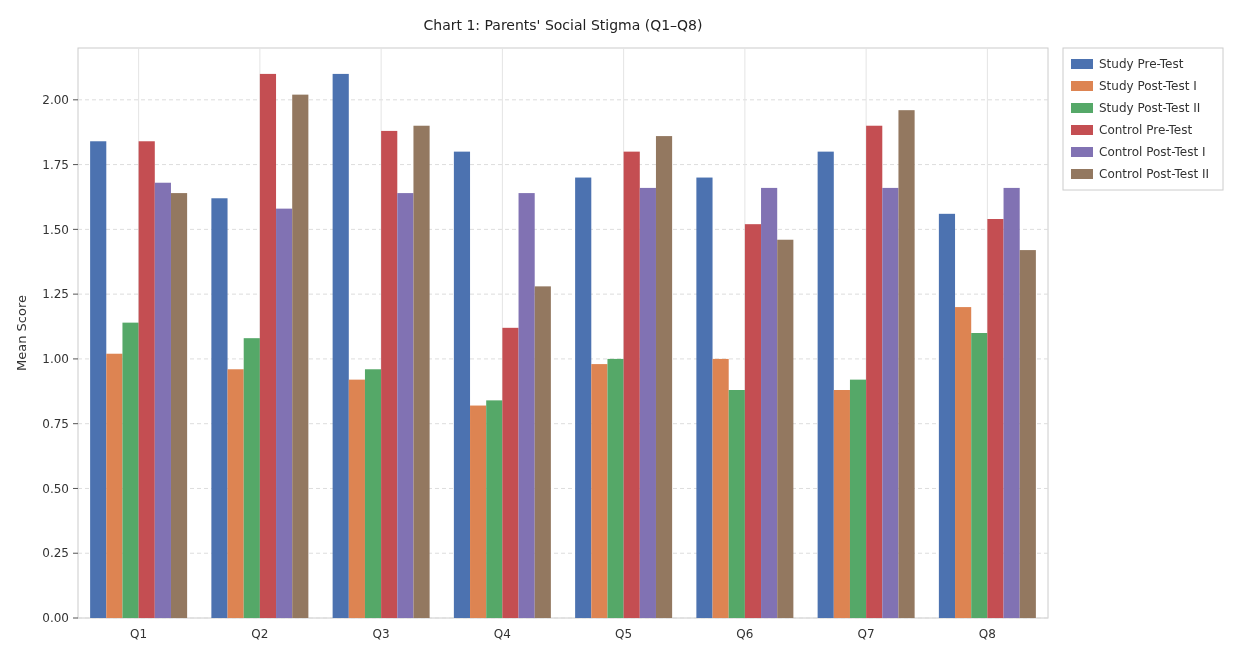 The width and height of the screenshot is (1241, 668). Describe the element at coordinates (1141, 64) in the screenshot. I see `legend-label: Study Pre-Test` at that location.